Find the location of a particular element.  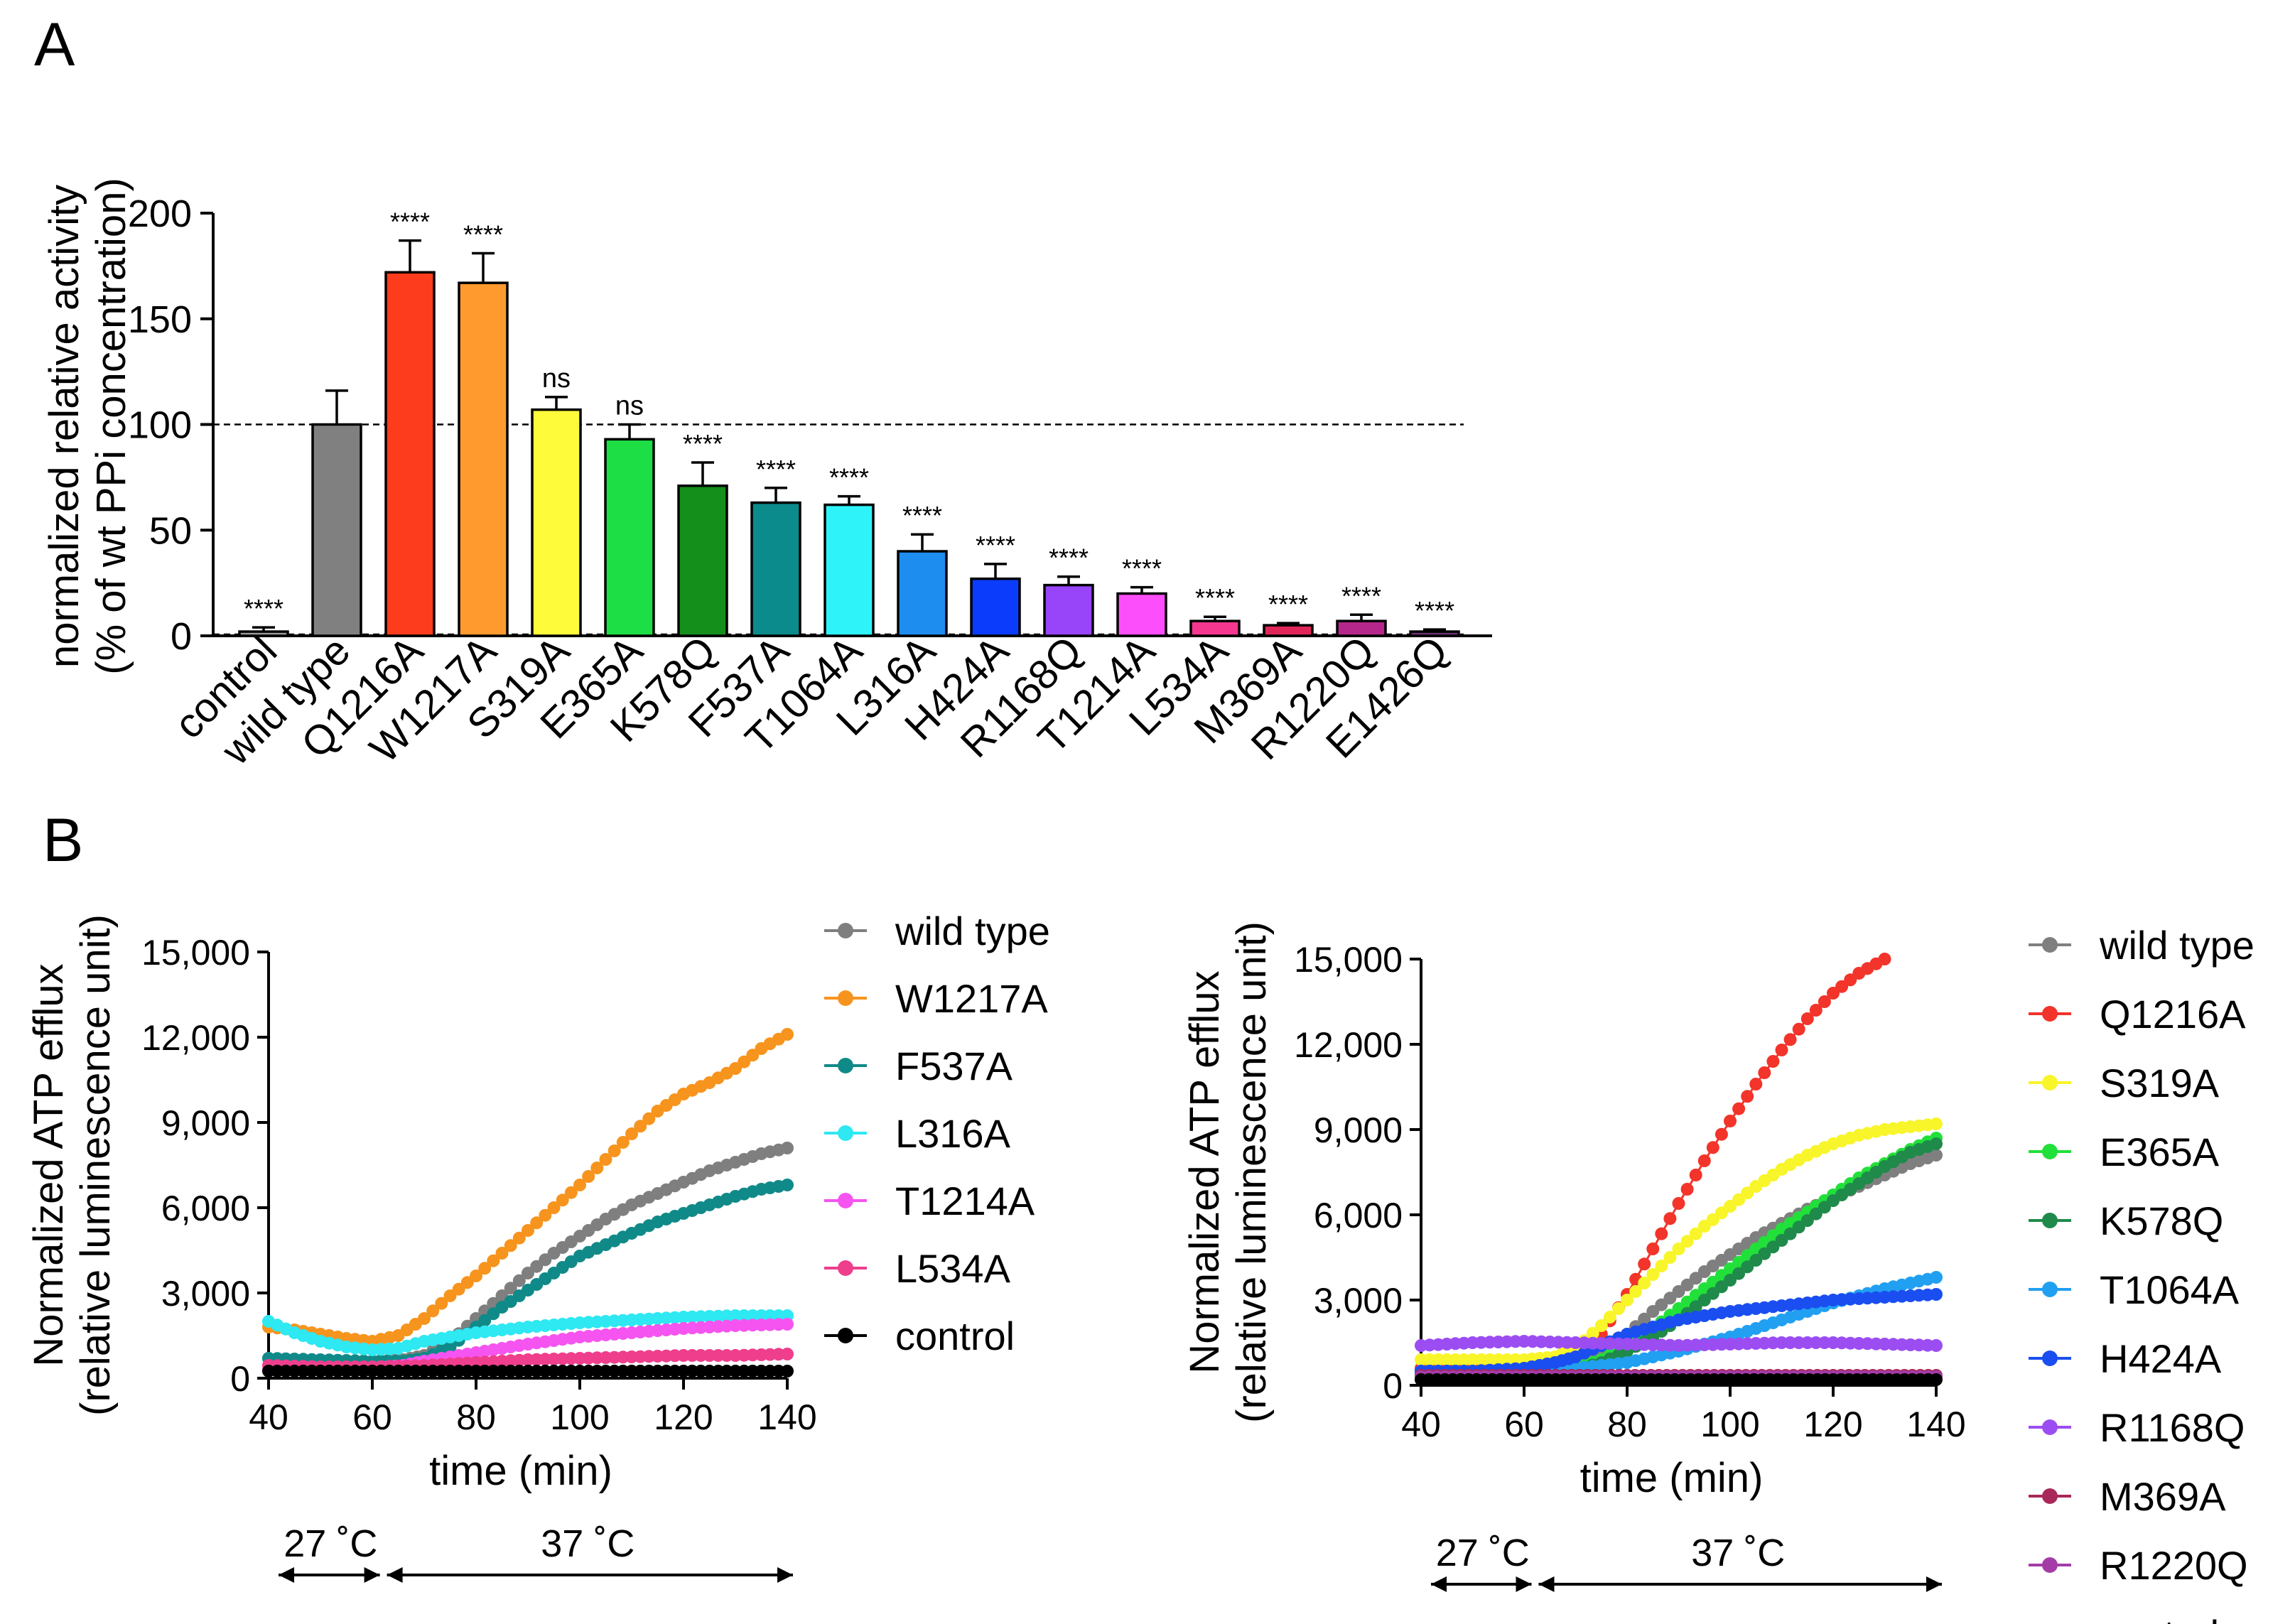

temperature-annotation: 27 ˚C 37 ˚C is located at coordinates (536, 1552).